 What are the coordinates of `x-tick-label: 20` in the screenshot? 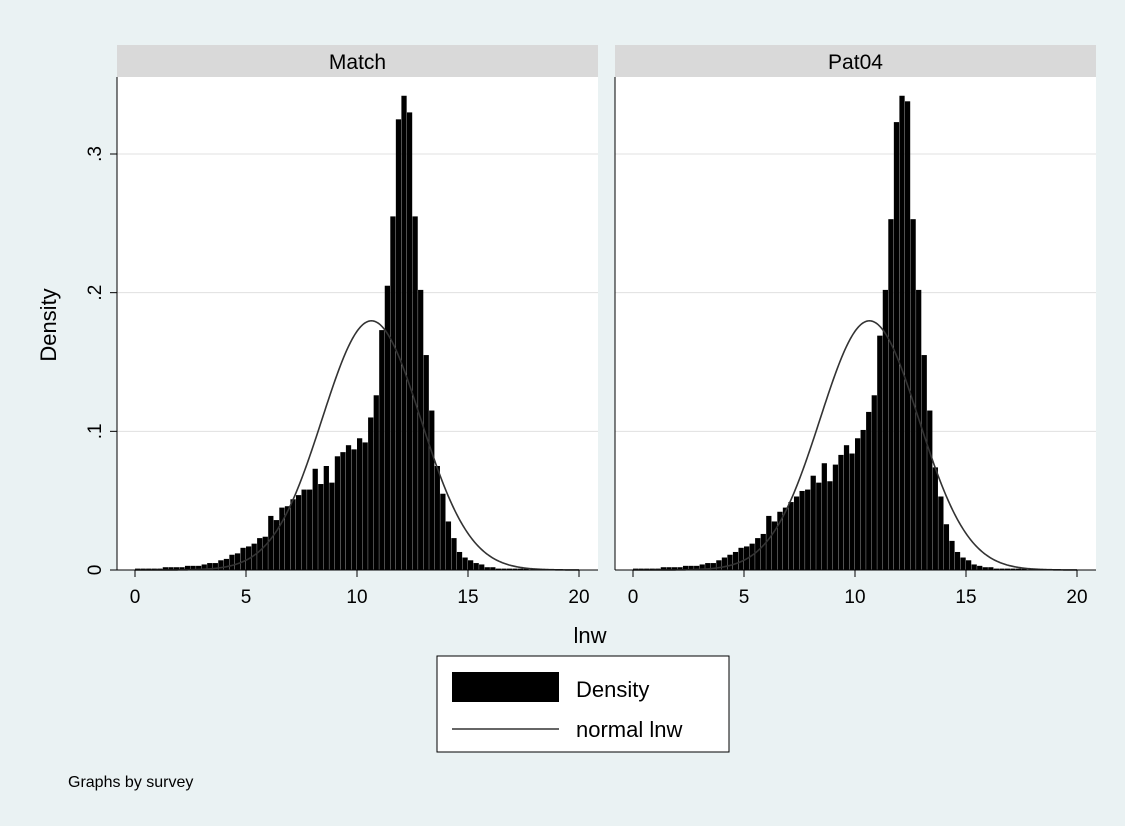 It's located at (1076, 597).